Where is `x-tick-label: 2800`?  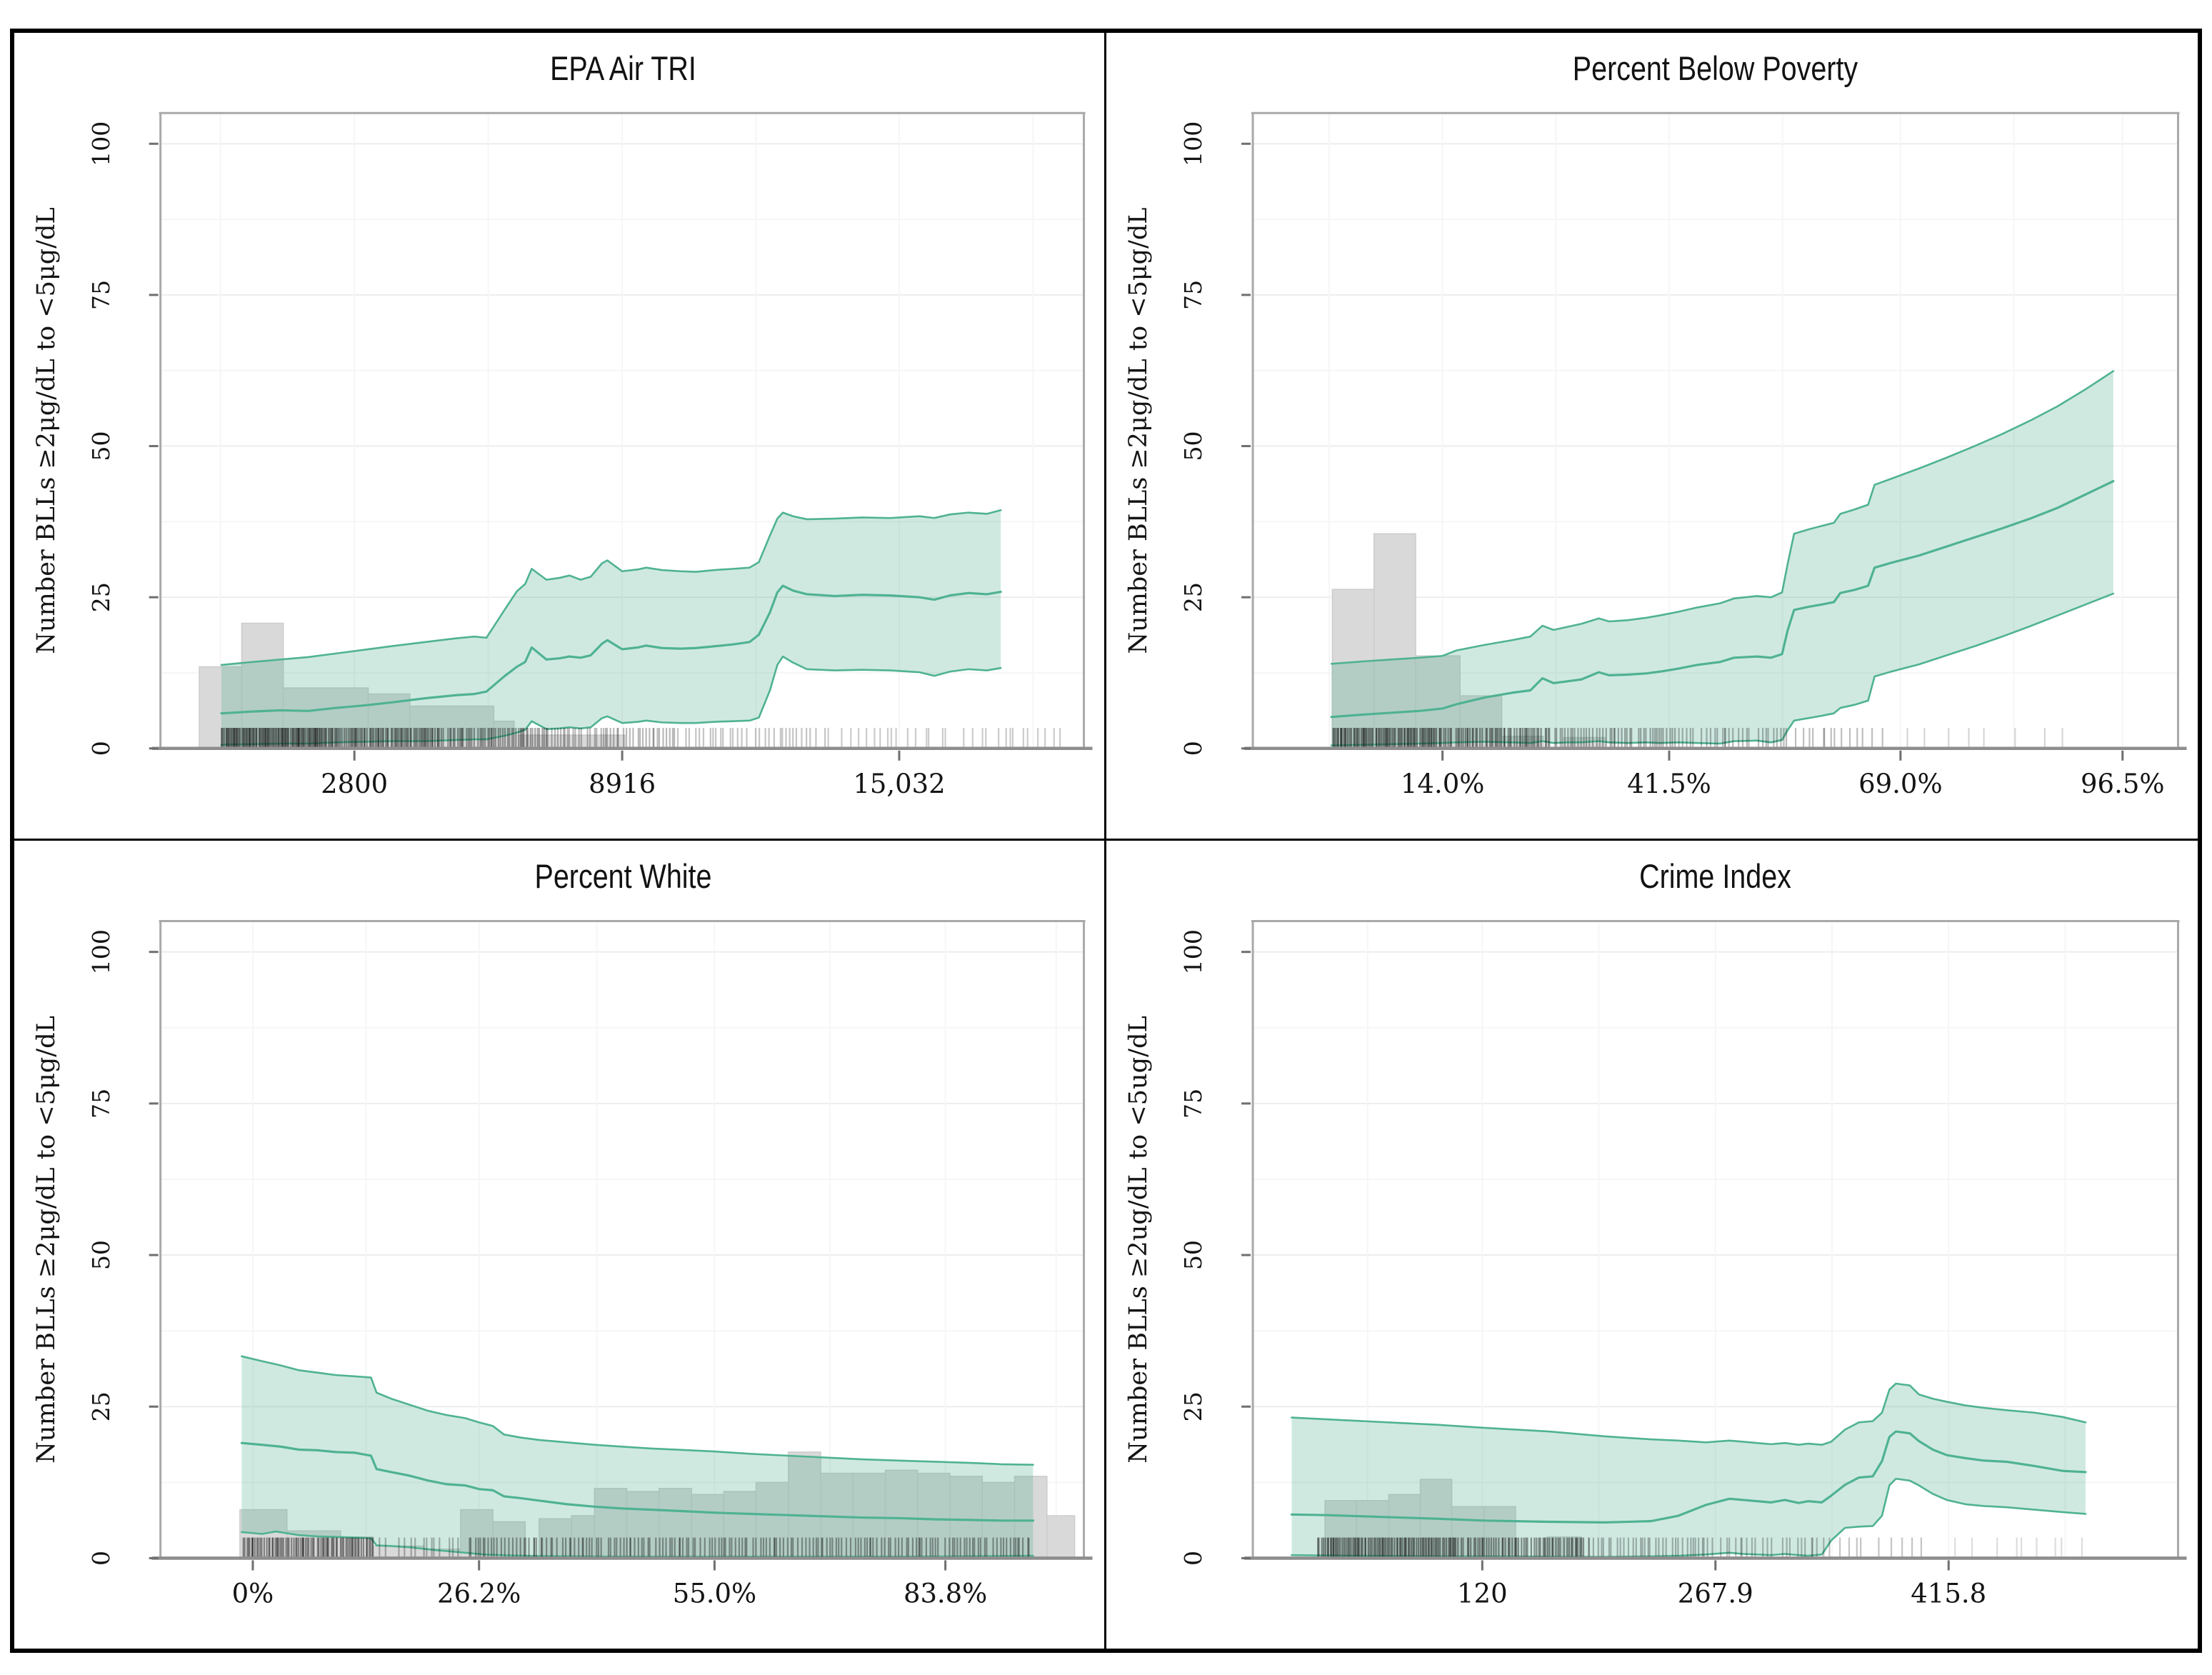 x-tick-label: 2800 is located at coordinates (354, 784).